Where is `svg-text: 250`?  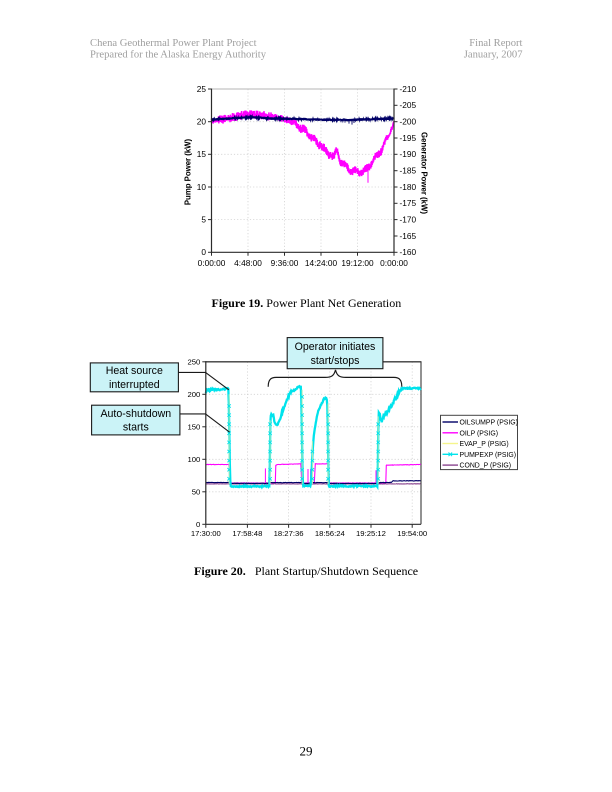 svg-text: 250 is located at coordinates (193, 362).